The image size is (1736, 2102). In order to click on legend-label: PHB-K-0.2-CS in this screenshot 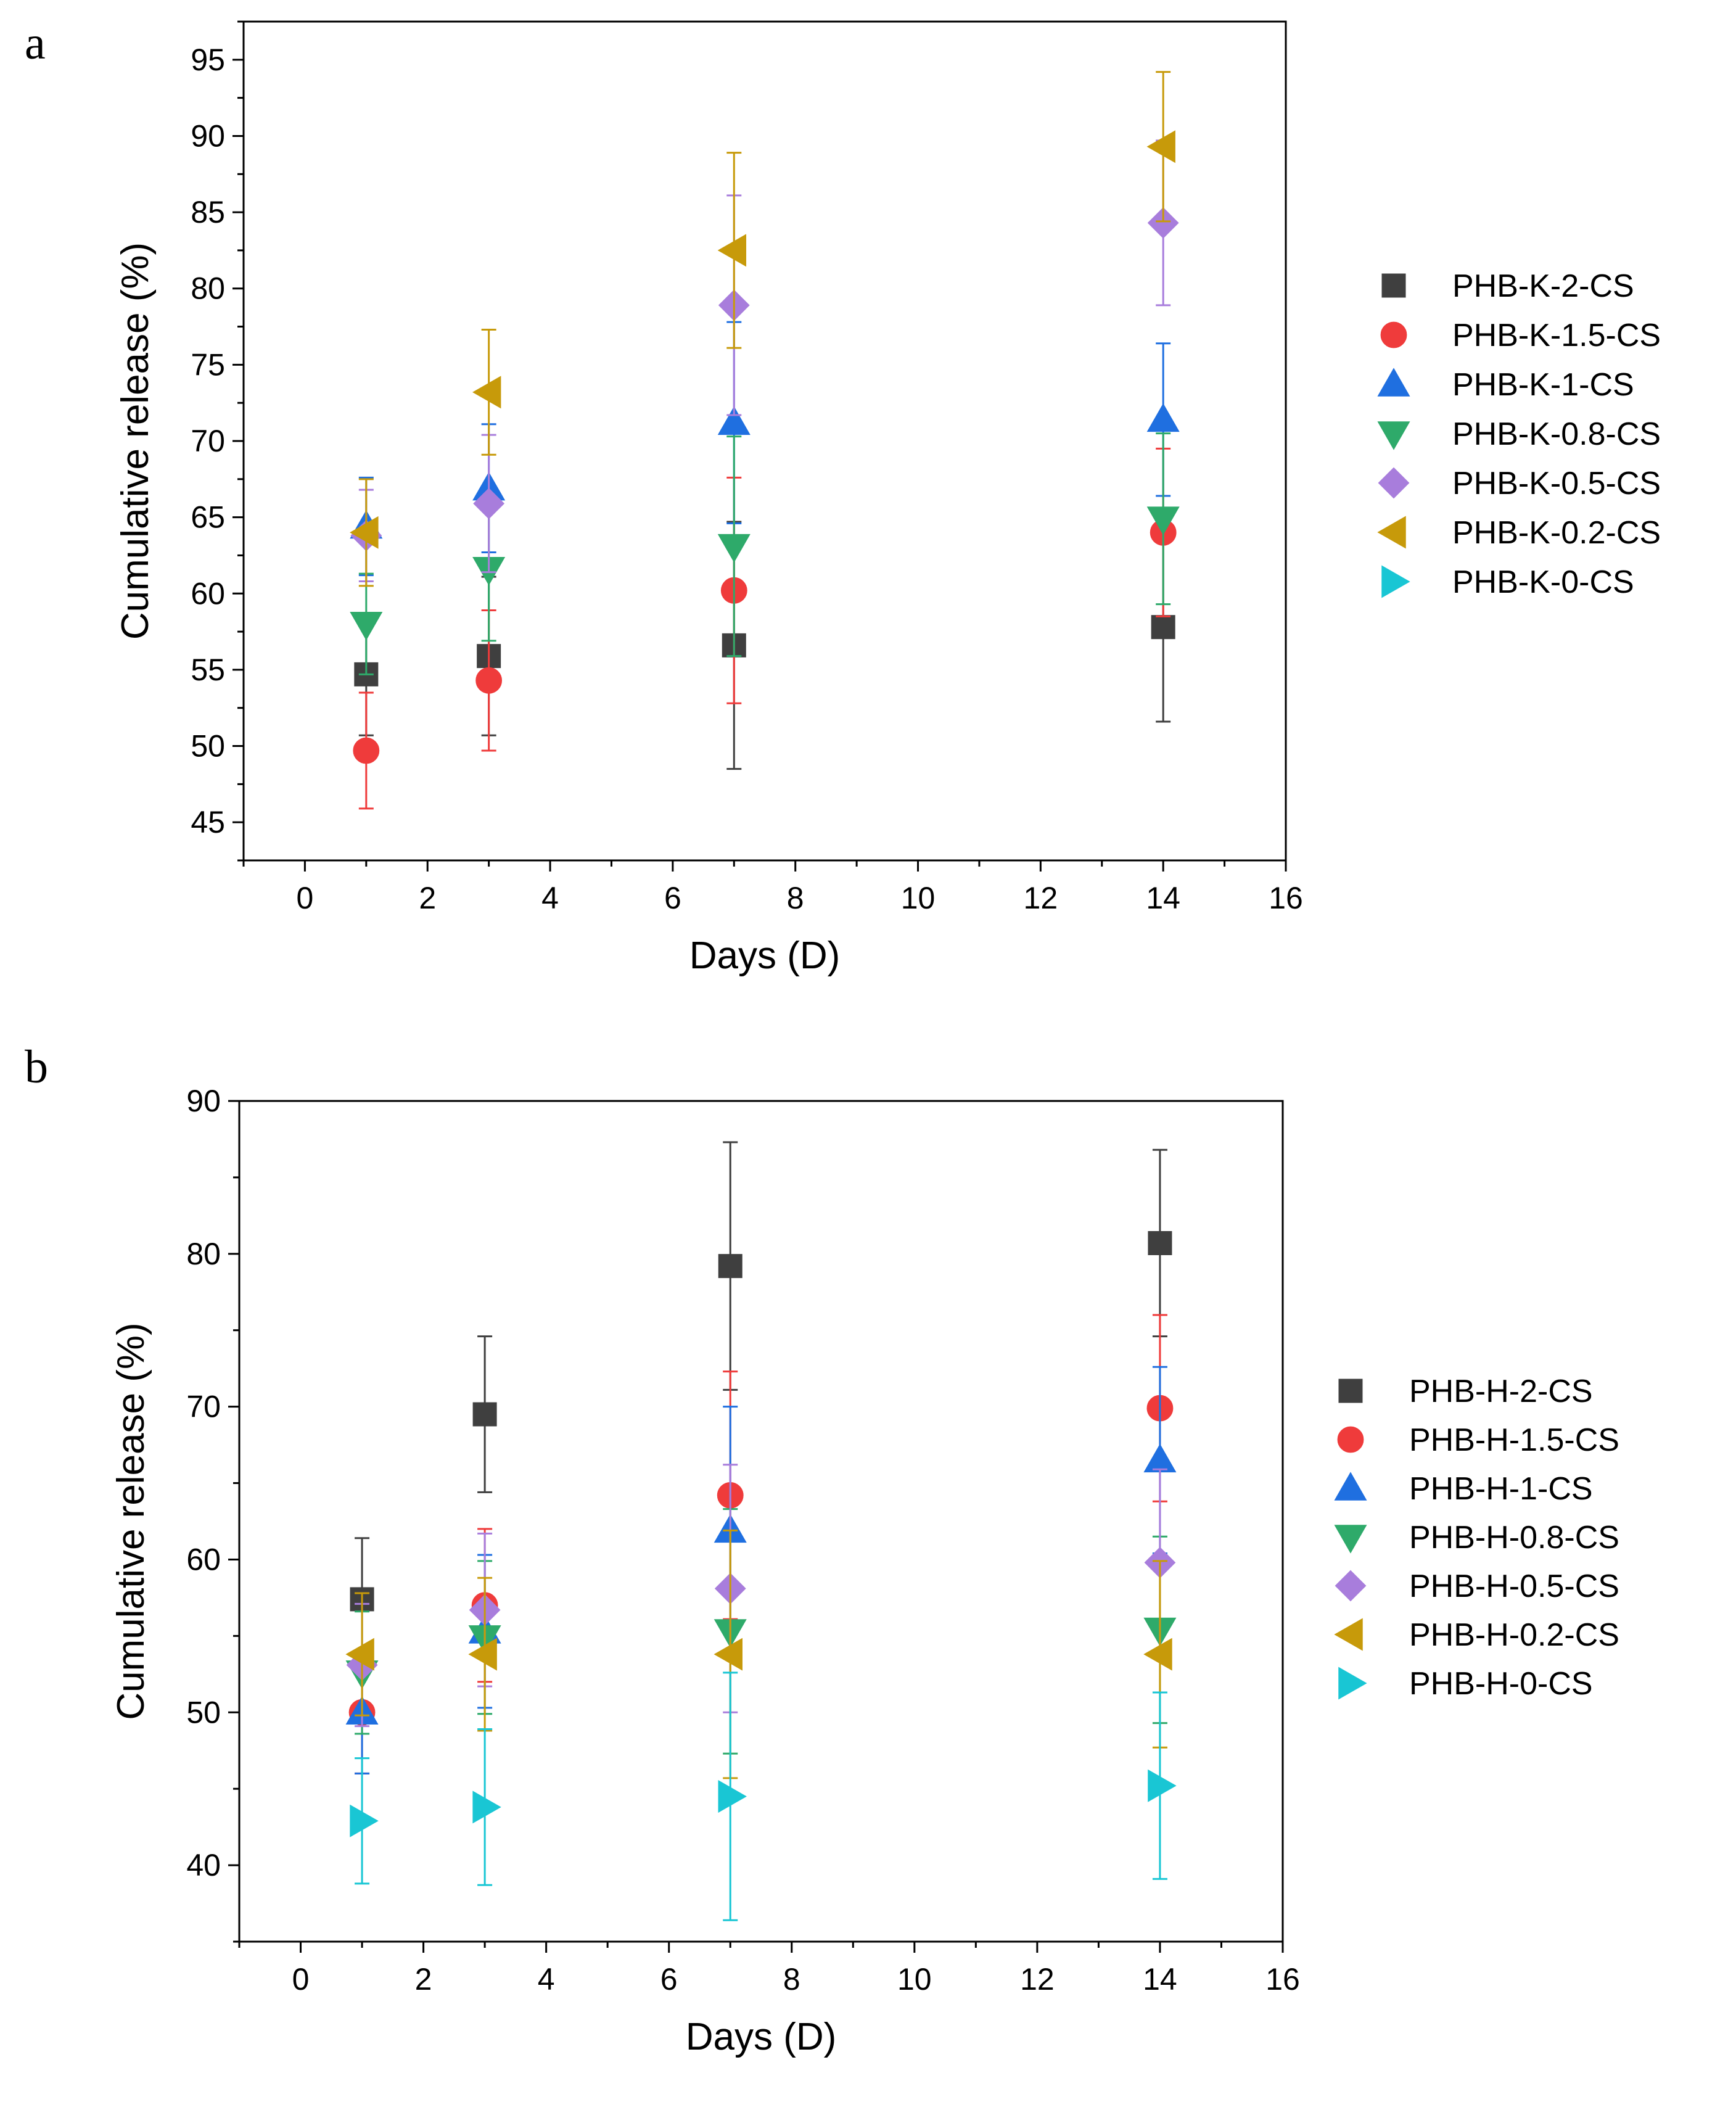, I will do `click(1557, 533)`.